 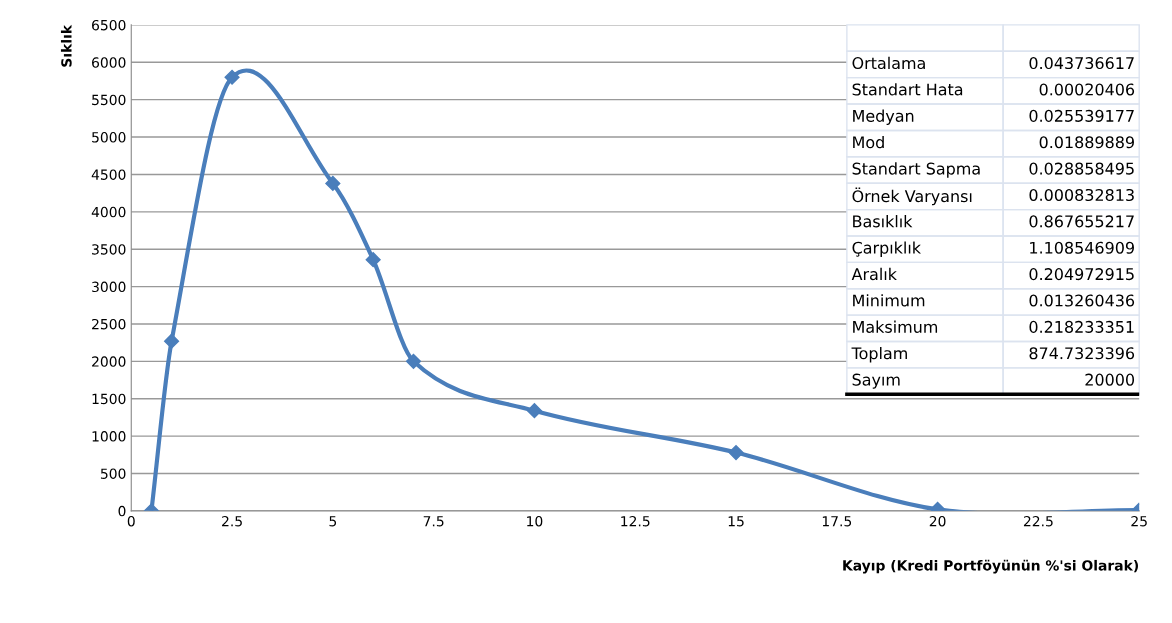 What do you see at coordinates (883, 221) in the screenshot?
I see `annotation: Basıklık` at bounding box center [883, 221].